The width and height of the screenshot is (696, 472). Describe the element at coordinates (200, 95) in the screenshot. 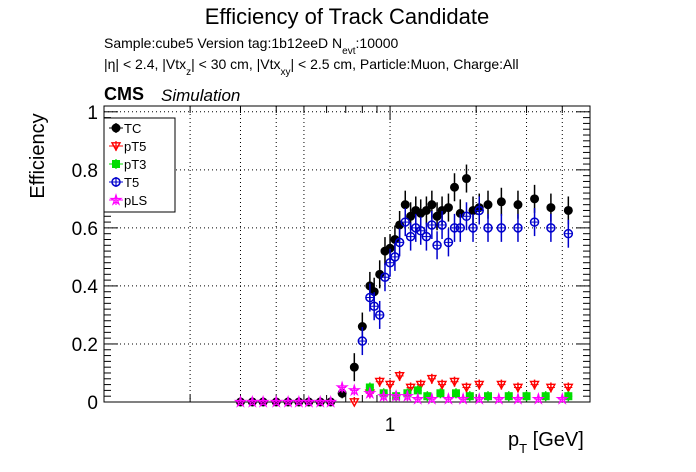

I see `simulation-label: Simulation` at that location.